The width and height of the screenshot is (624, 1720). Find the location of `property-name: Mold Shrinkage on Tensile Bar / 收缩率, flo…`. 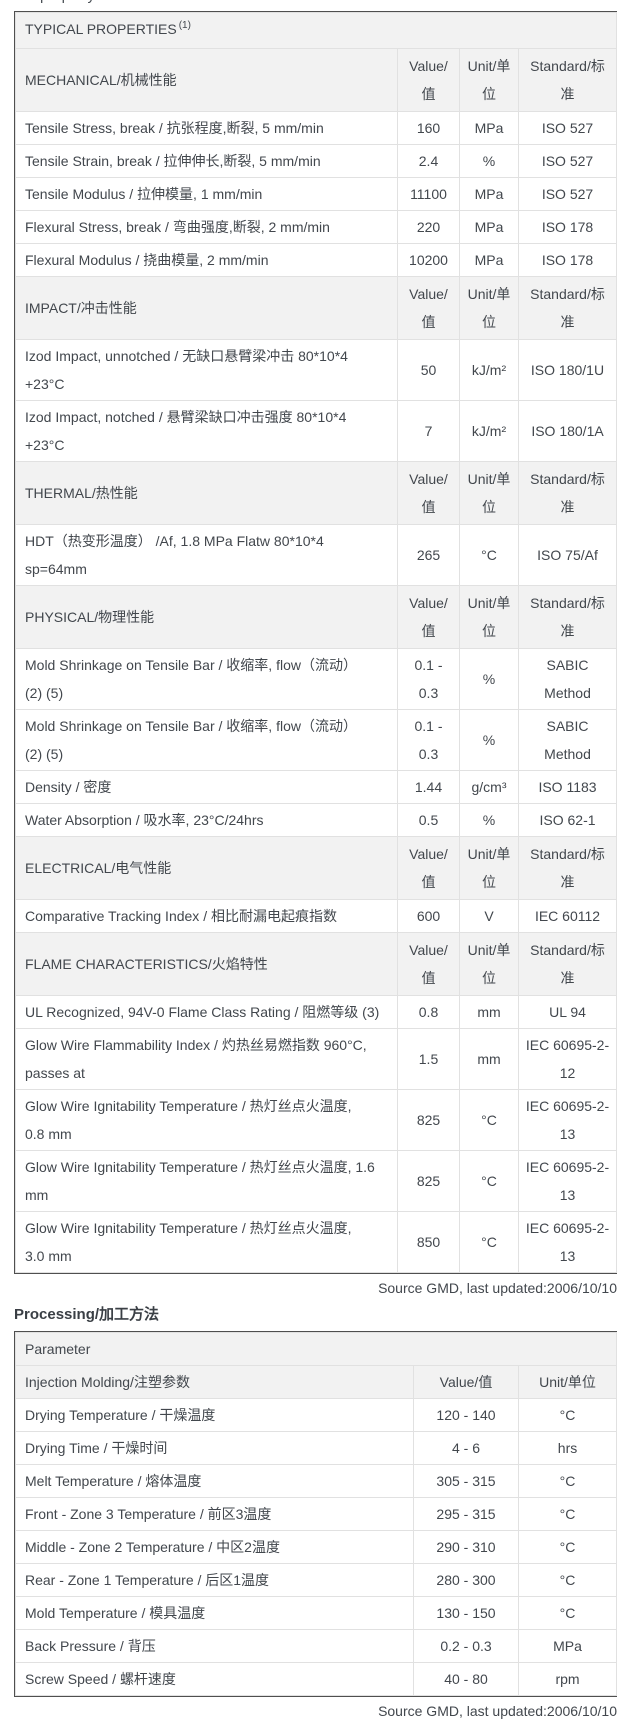

property-name: Mold Shrinkage on Tensile Bar / 收缩率, flo… is located at coordinates (206, 679).